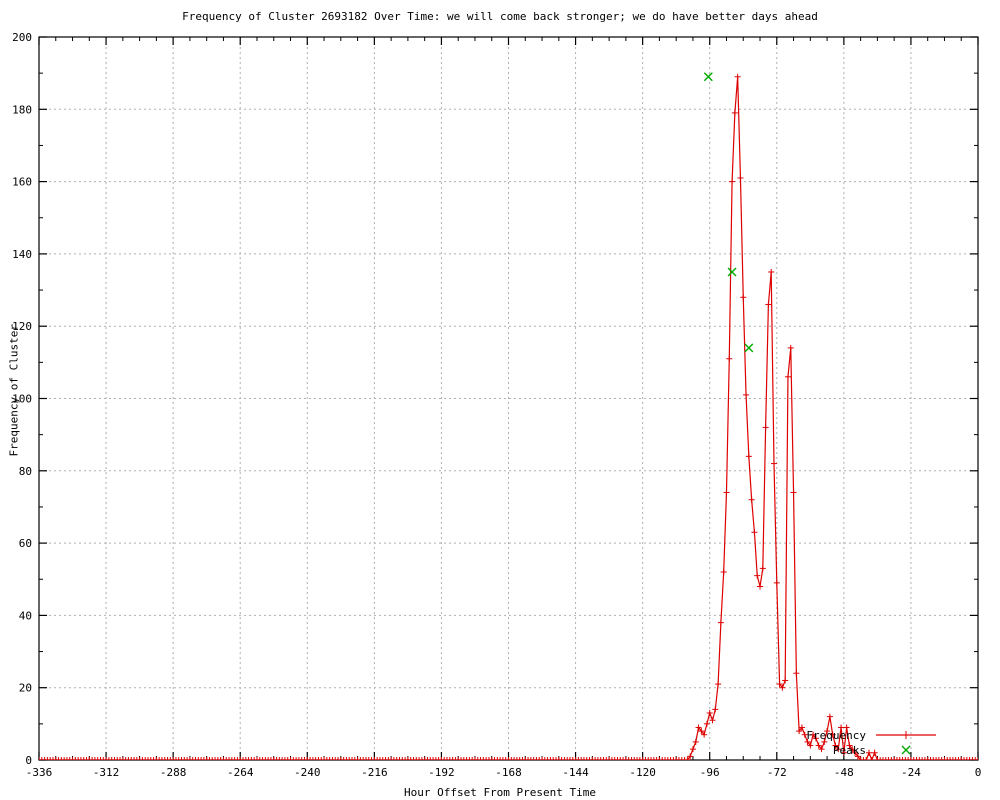  I want to click on svg-text: -192, so click(441, 772).